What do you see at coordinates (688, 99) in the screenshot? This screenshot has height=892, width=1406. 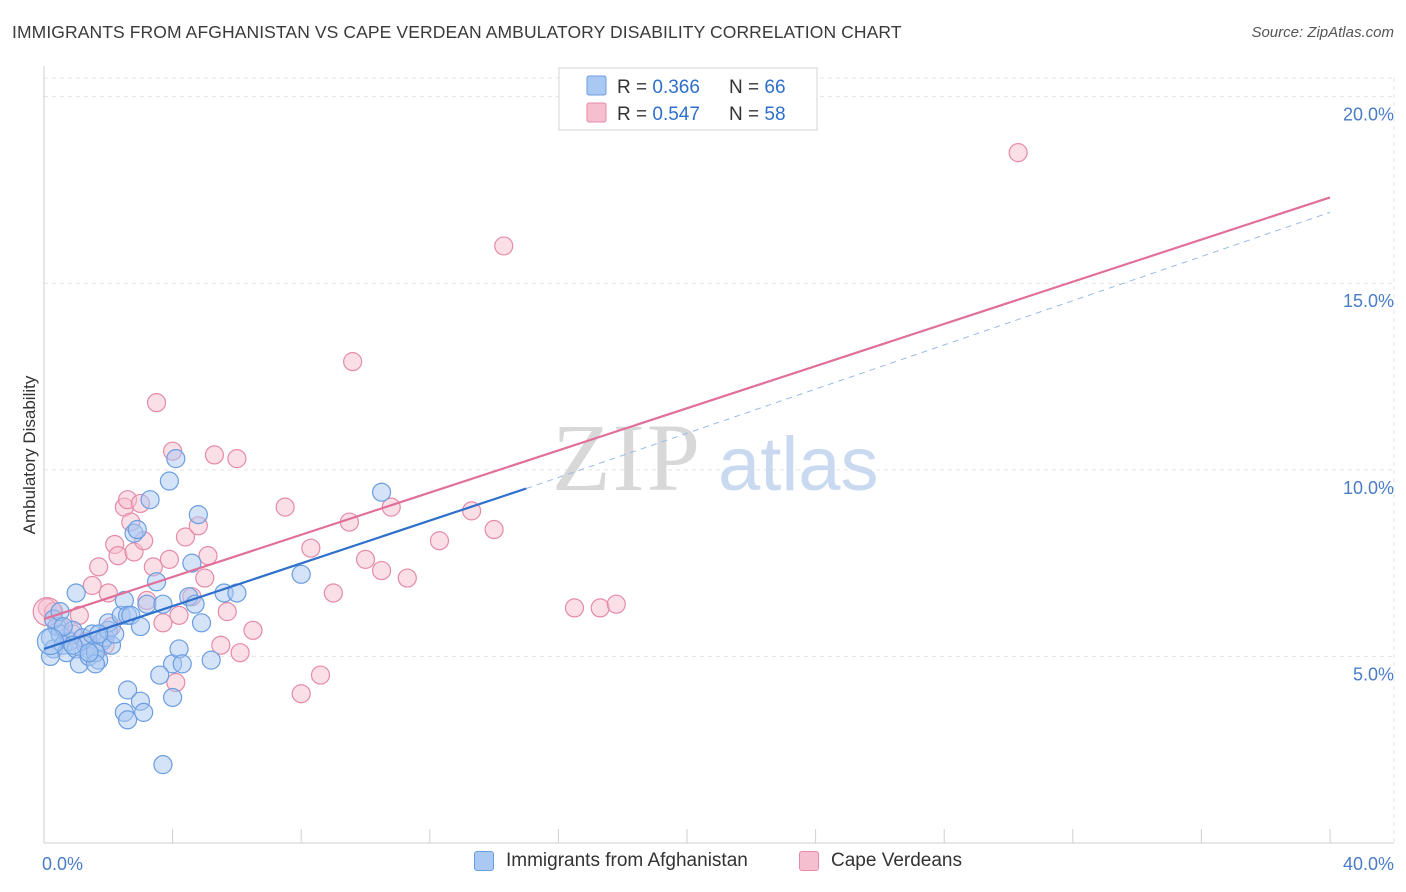 I see `stats-legend: R = 0.366 N = 66 R = 0.547 N = 58` at bounding box center [688, 99].